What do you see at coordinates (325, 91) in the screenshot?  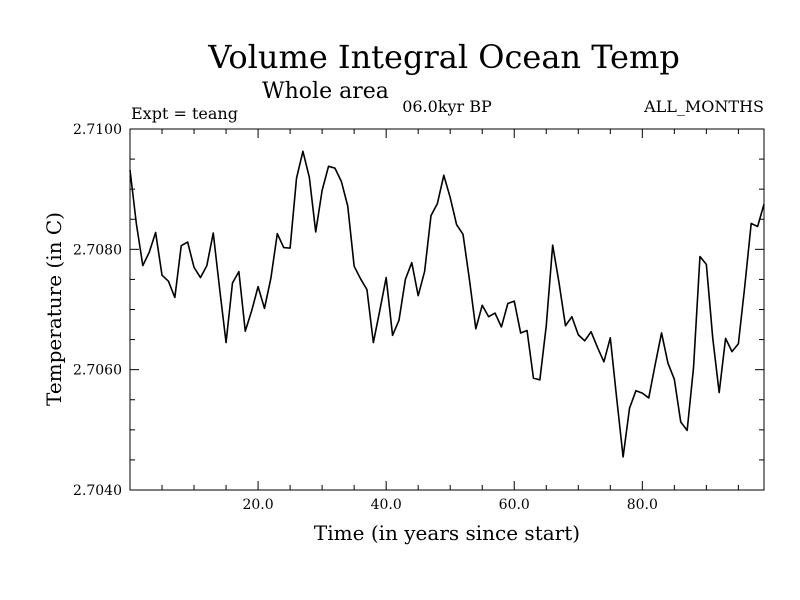 I see `chart-subtitle: Whole area` at bounding box center [325, 91].